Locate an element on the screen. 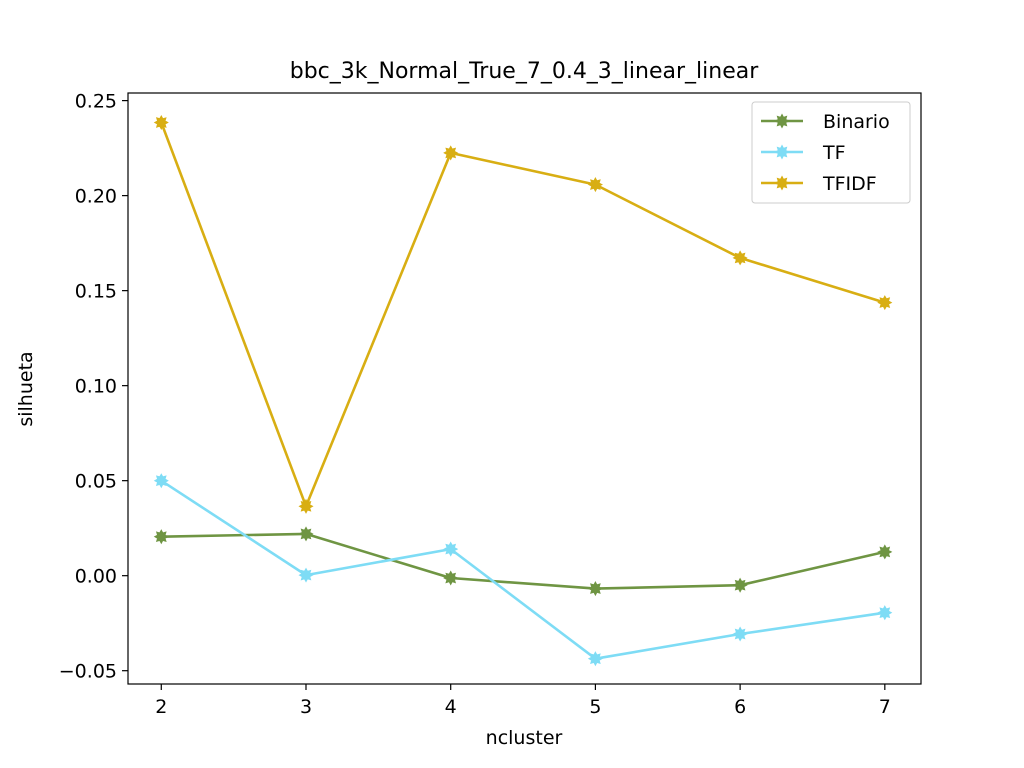 The image size is (1024, 768). series-line-binario is located at coordinates (523, 561).